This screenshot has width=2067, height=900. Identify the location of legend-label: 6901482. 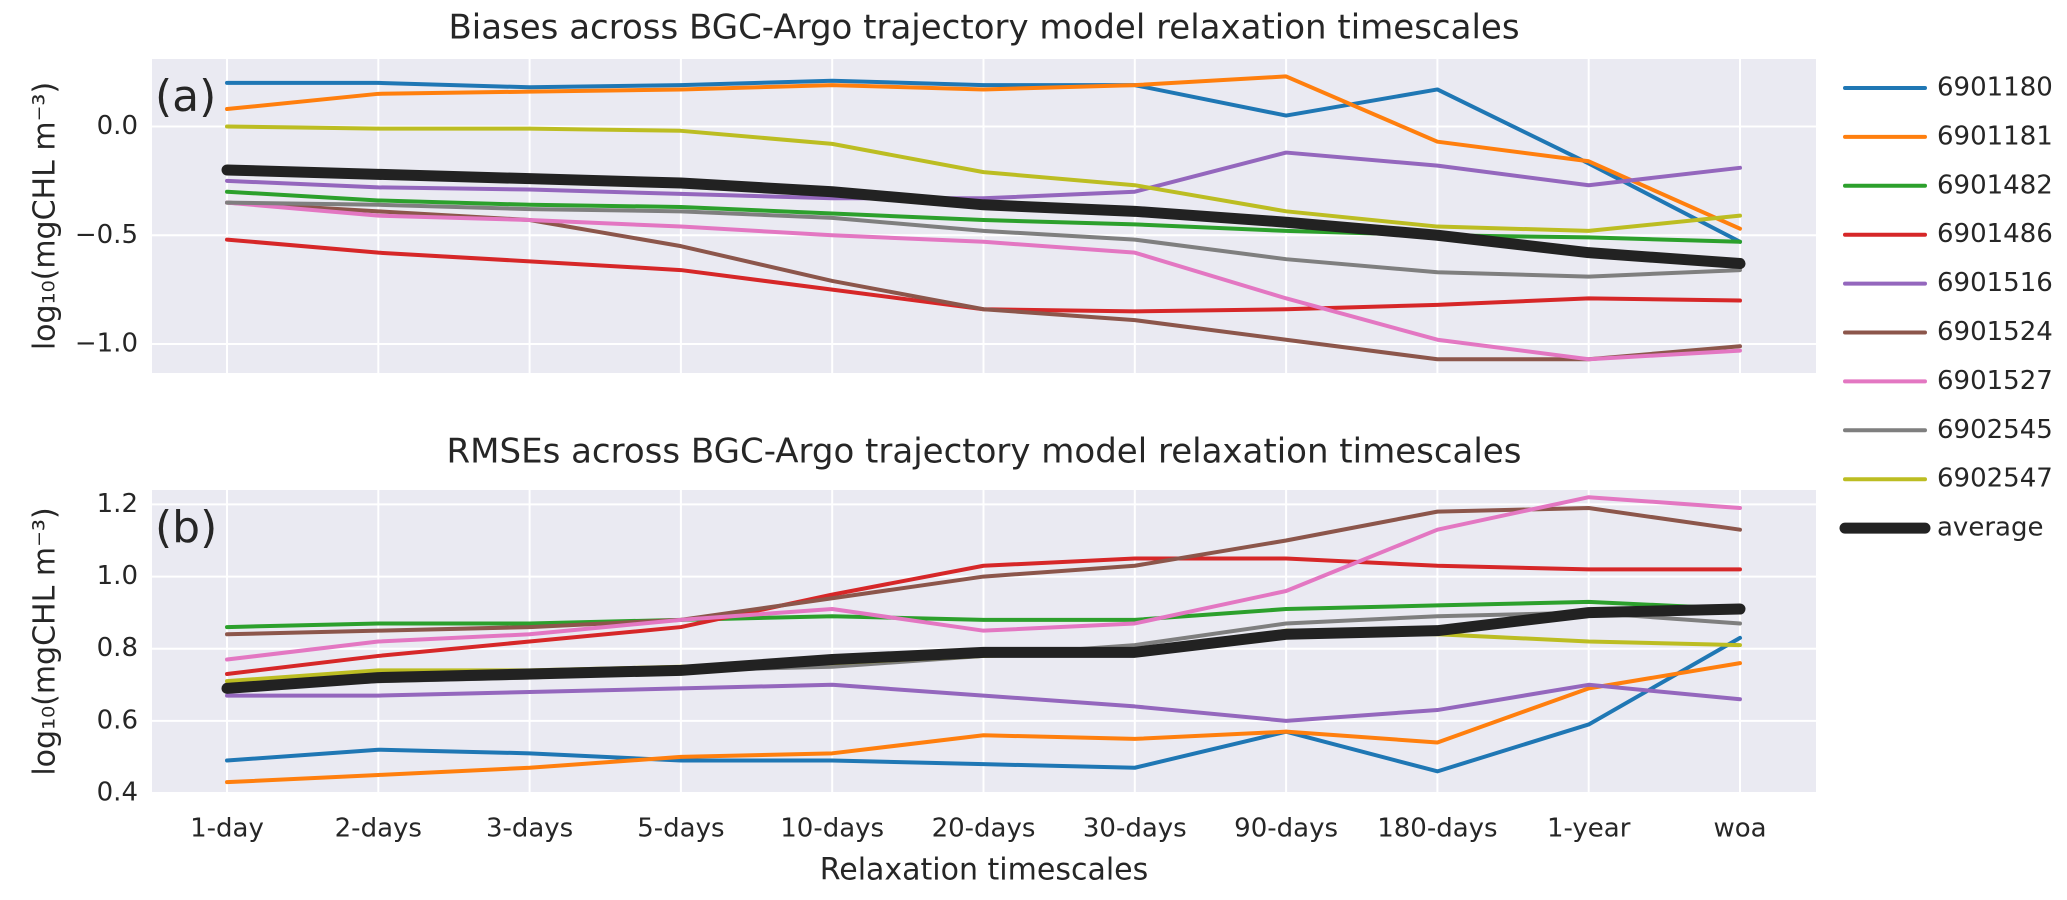
(1995, 185).